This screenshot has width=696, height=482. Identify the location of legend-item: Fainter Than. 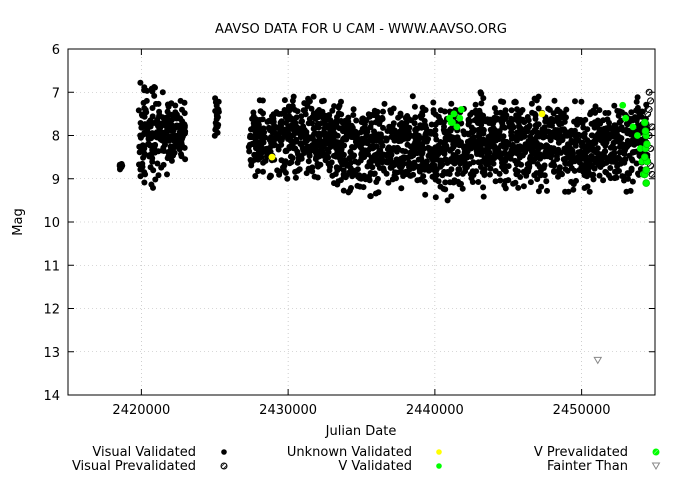
(604, 466).